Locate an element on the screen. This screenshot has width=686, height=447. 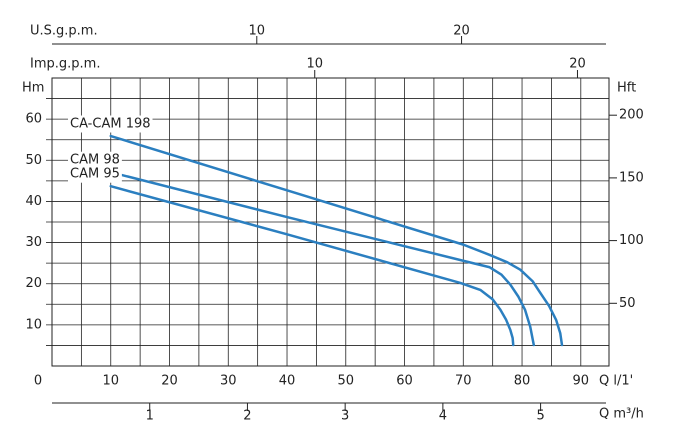
y2-tick-label: 100 is located at coordinates (631, 240).